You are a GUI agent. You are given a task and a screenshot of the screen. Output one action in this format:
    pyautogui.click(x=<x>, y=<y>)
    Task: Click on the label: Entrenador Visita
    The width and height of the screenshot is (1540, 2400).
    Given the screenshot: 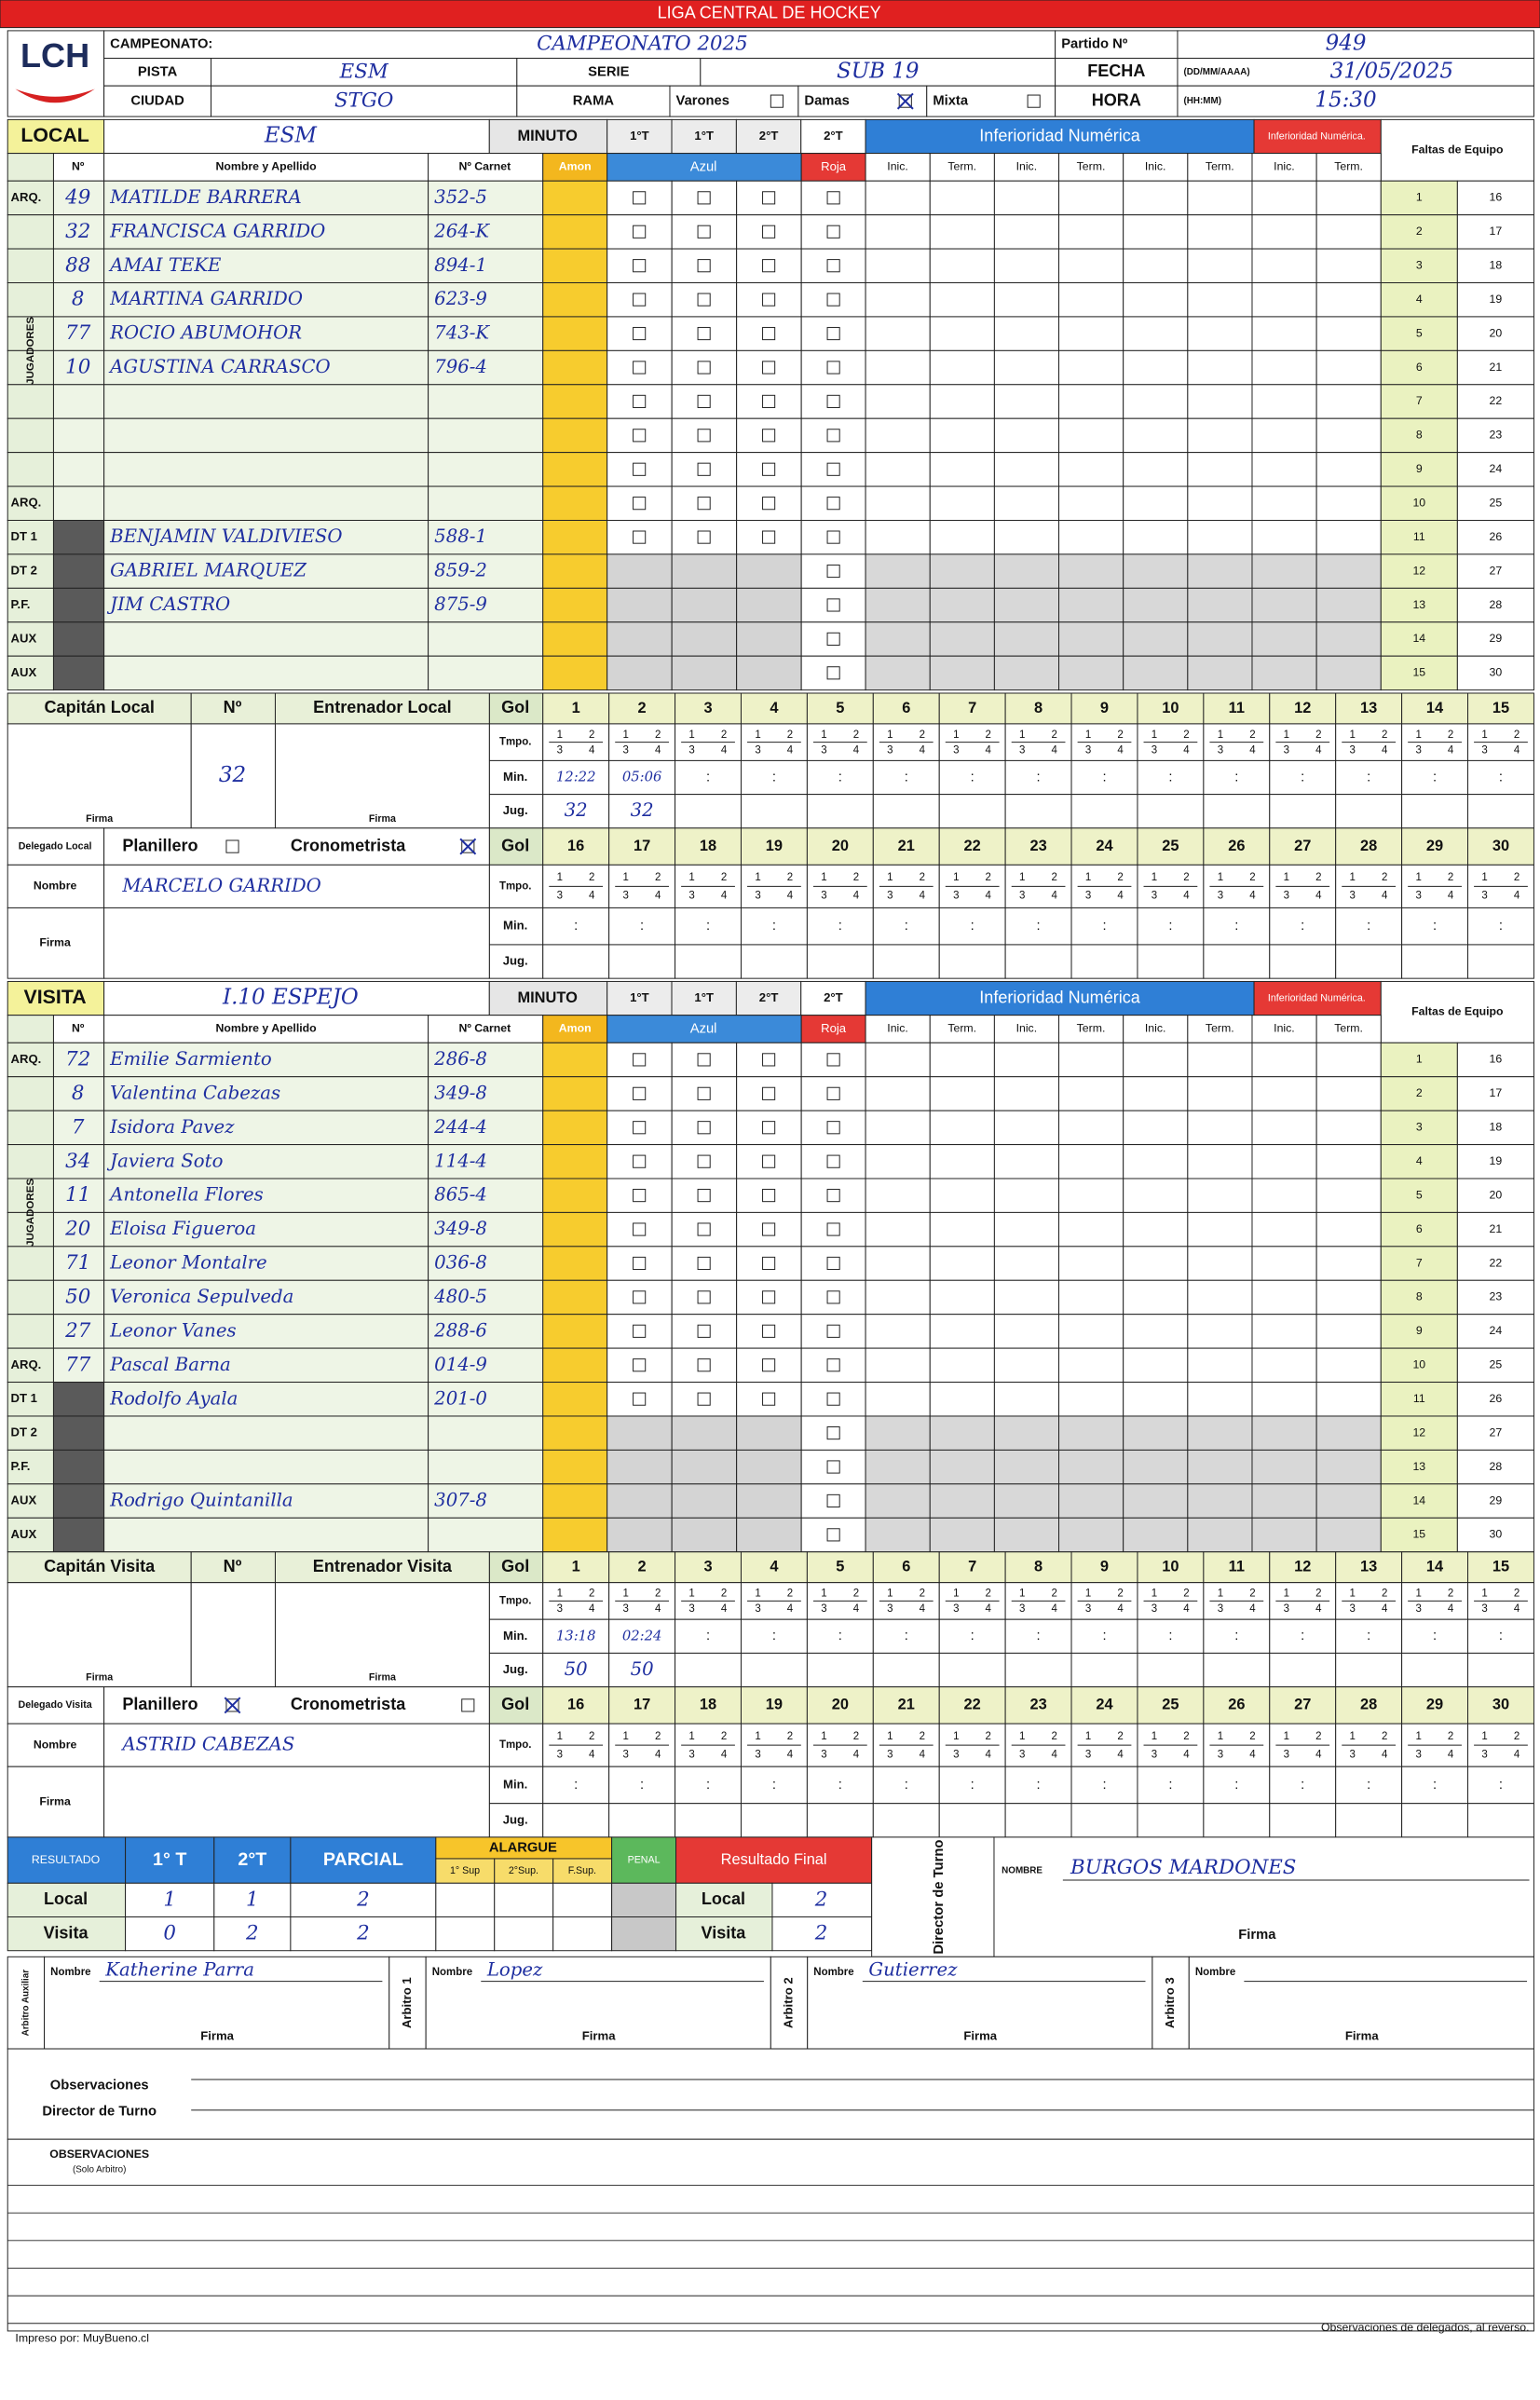 What is the action you would take?
    pyautogui.click(x=383, y=1566)
    